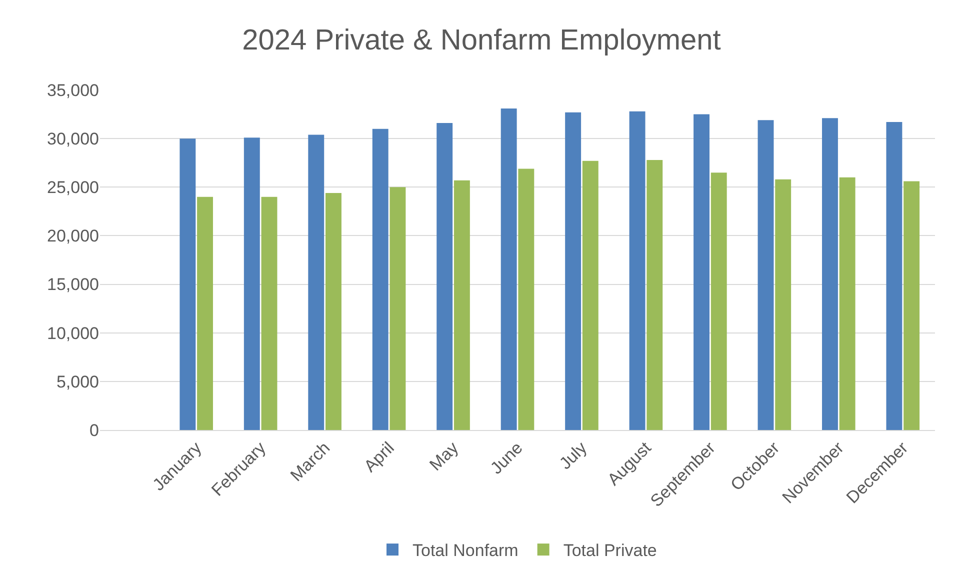 The height and width of the screenshot is (580, 963). Describe the element at coordinates (73, 333) in the screenshot. I see `y-tick-label: 10,000` at that location.